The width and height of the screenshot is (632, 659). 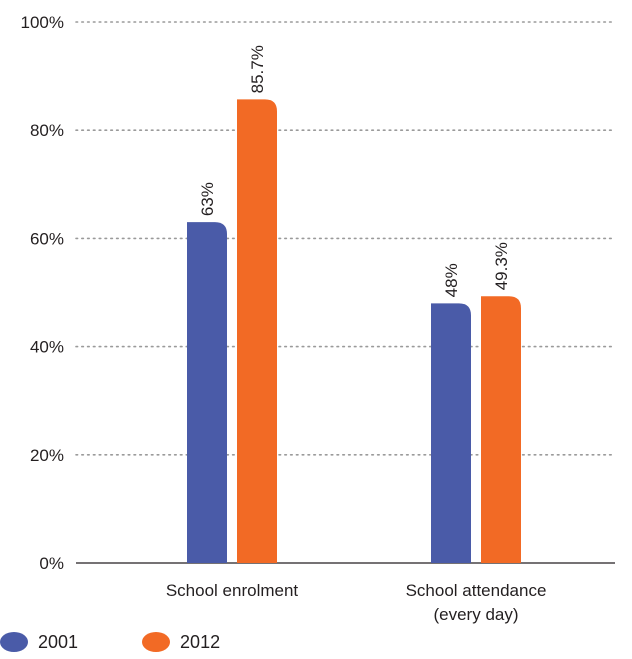 I want to click on legend-item-2001: 2001, so click(x=39, y=642).